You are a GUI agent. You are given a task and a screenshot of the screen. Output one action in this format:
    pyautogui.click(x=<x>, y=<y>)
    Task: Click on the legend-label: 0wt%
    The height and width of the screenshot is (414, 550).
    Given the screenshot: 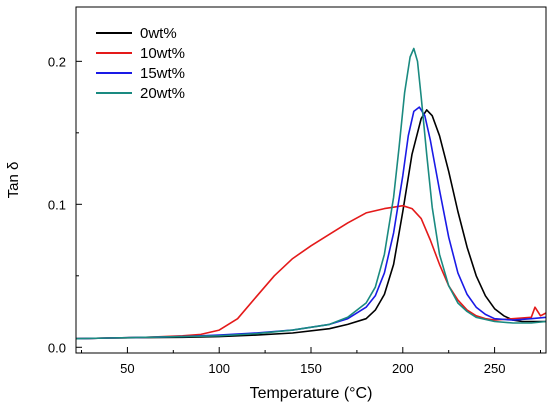 What is the action you would take?
    pyautogui.click(x=158, y=33)
    